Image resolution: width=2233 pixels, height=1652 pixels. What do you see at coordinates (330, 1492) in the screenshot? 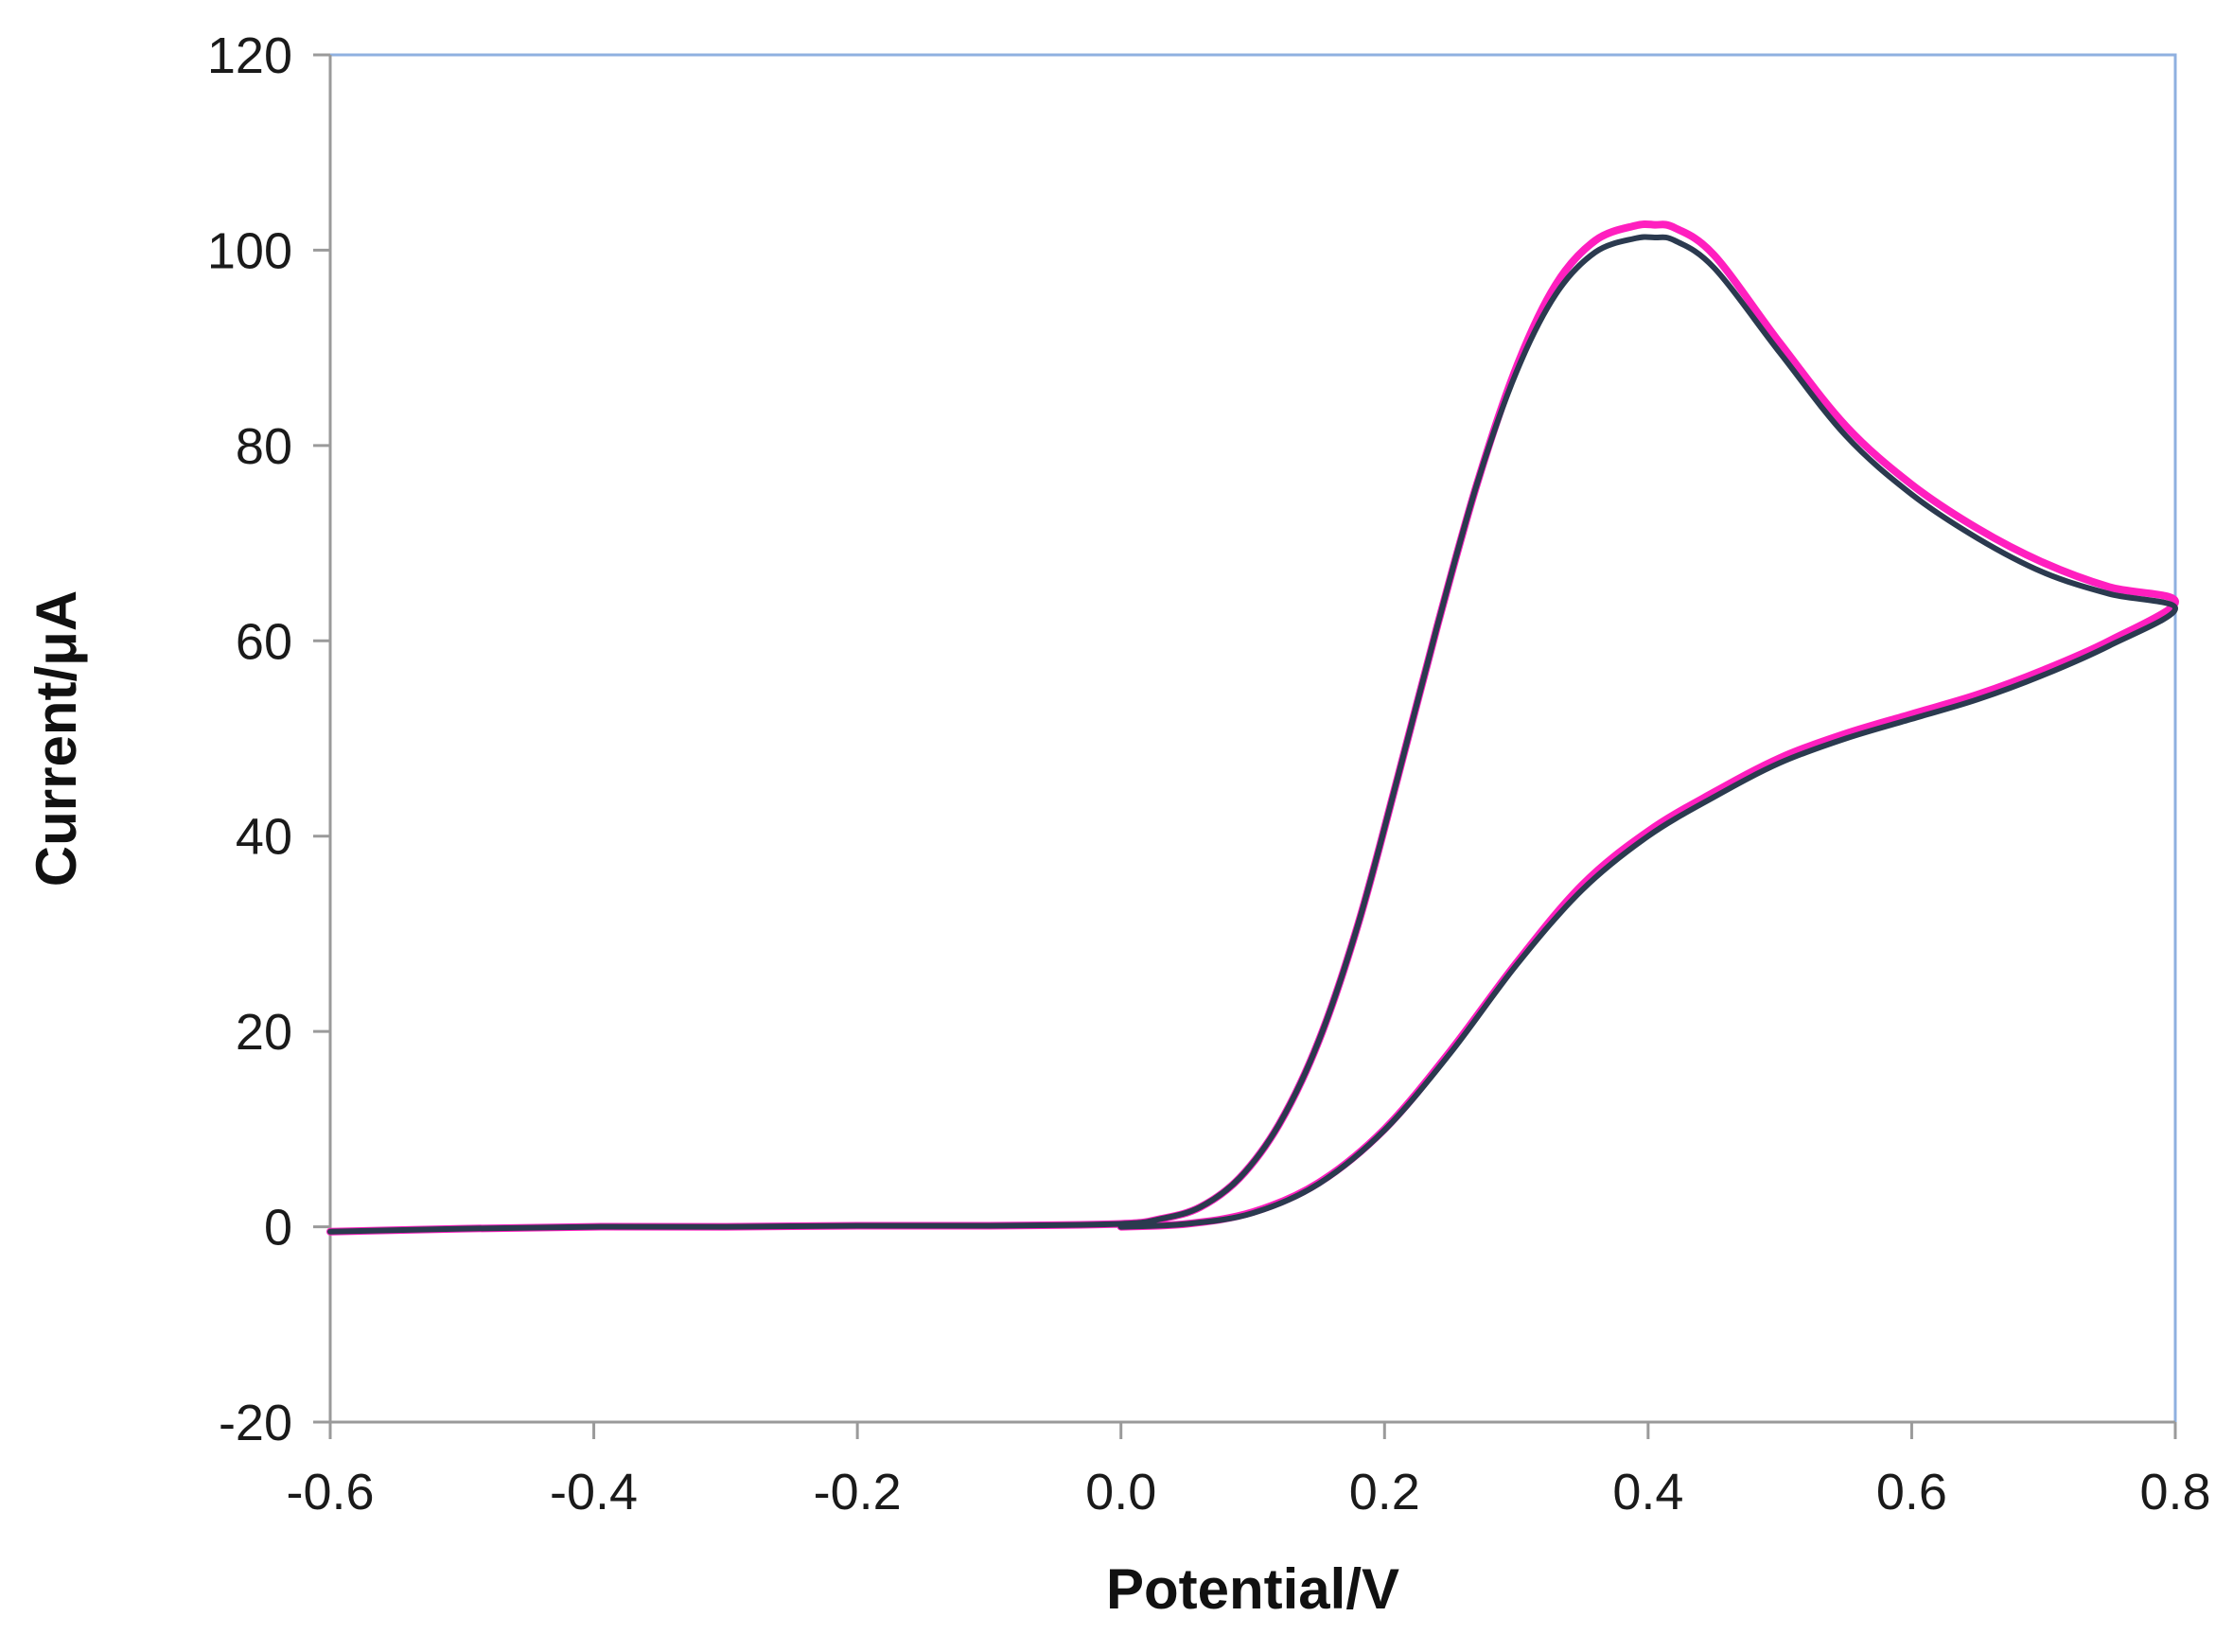
I see `x-tick-label: -0.6` at bounding box center [330, 1492].